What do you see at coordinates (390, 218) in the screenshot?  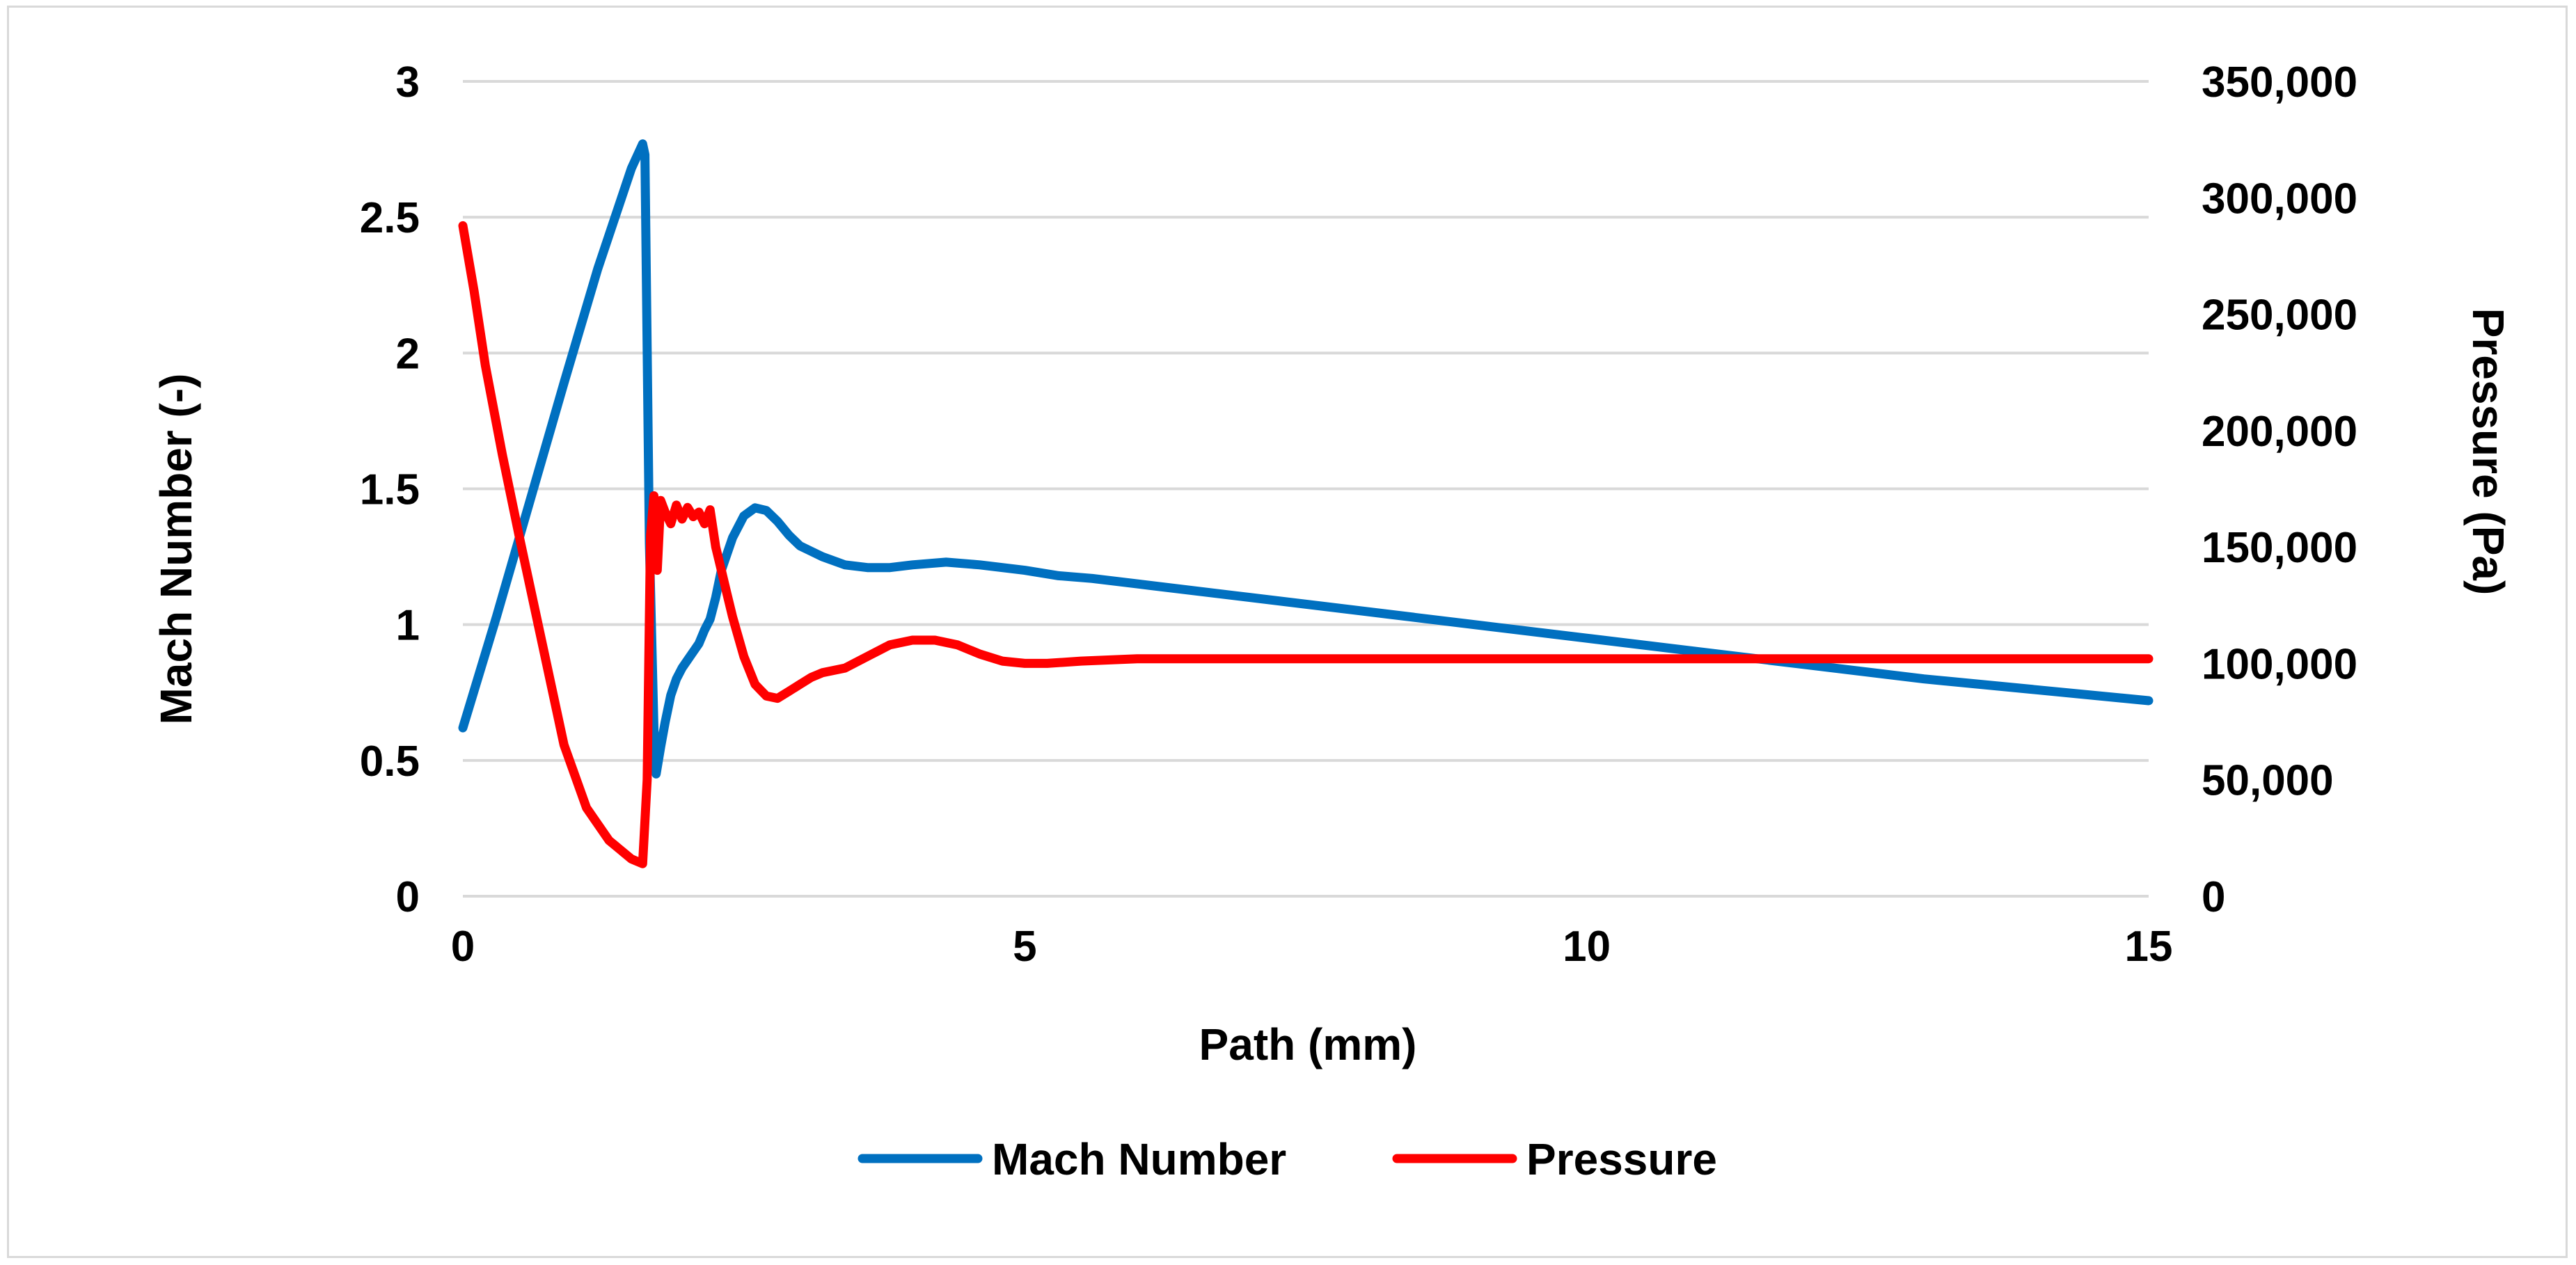 I see `y-tick-label: 2.5` at bounding box center [390, 218].